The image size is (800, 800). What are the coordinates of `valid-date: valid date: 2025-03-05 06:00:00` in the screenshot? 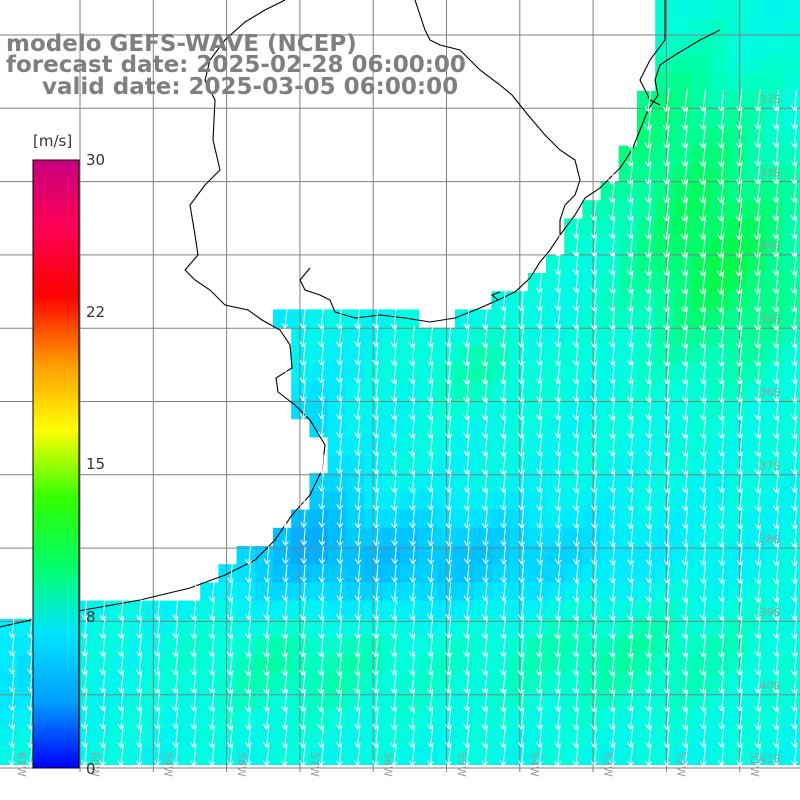 It's located at (250, 87).